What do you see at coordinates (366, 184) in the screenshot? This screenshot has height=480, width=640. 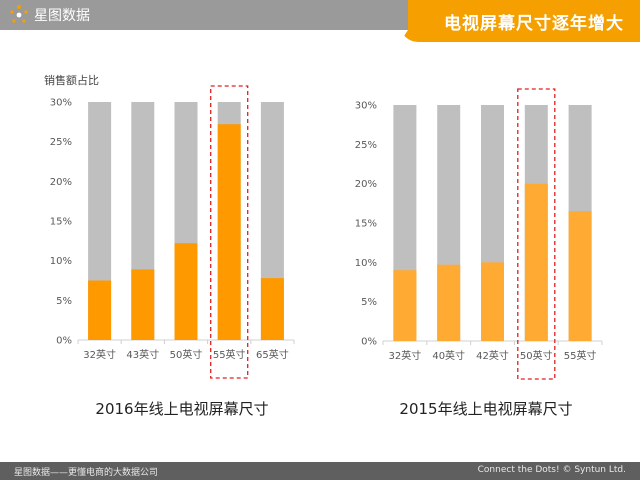 I see `chart2-ytick: 20%` at bounding box center [366, 184].